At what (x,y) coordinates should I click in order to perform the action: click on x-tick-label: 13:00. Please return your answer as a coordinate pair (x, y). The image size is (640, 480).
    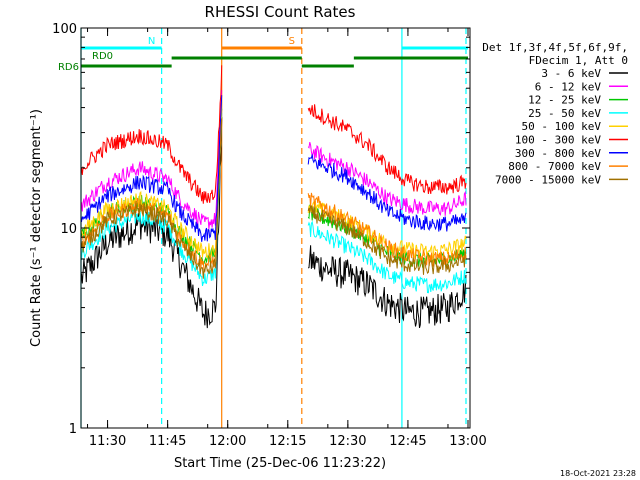
    Looking at the image, I should click on (467, 441).